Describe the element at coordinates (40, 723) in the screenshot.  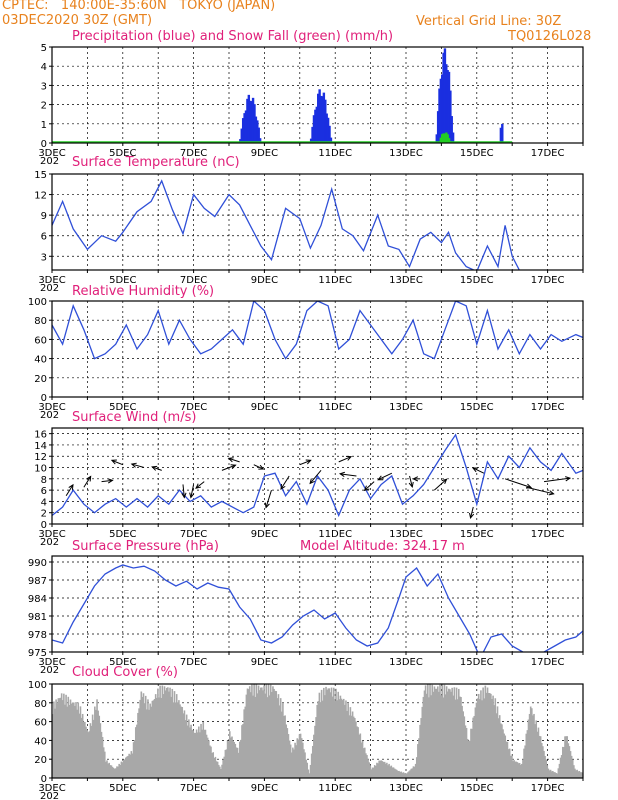
I see `cloud-ytick-label: 60` at that location.